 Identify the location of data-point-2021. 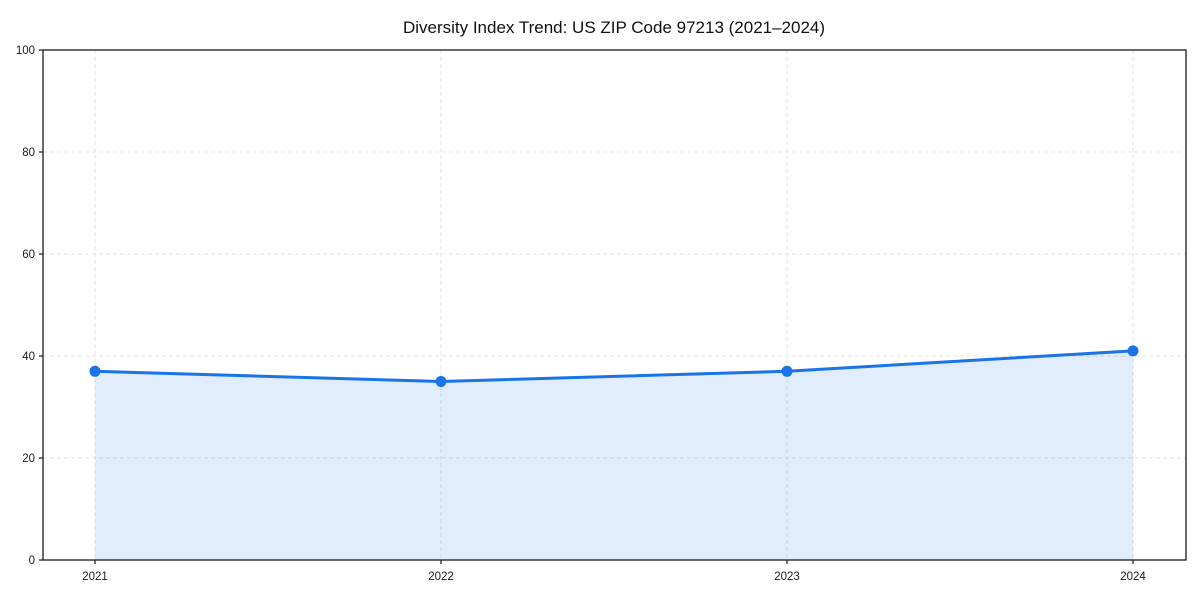
(95, 371).